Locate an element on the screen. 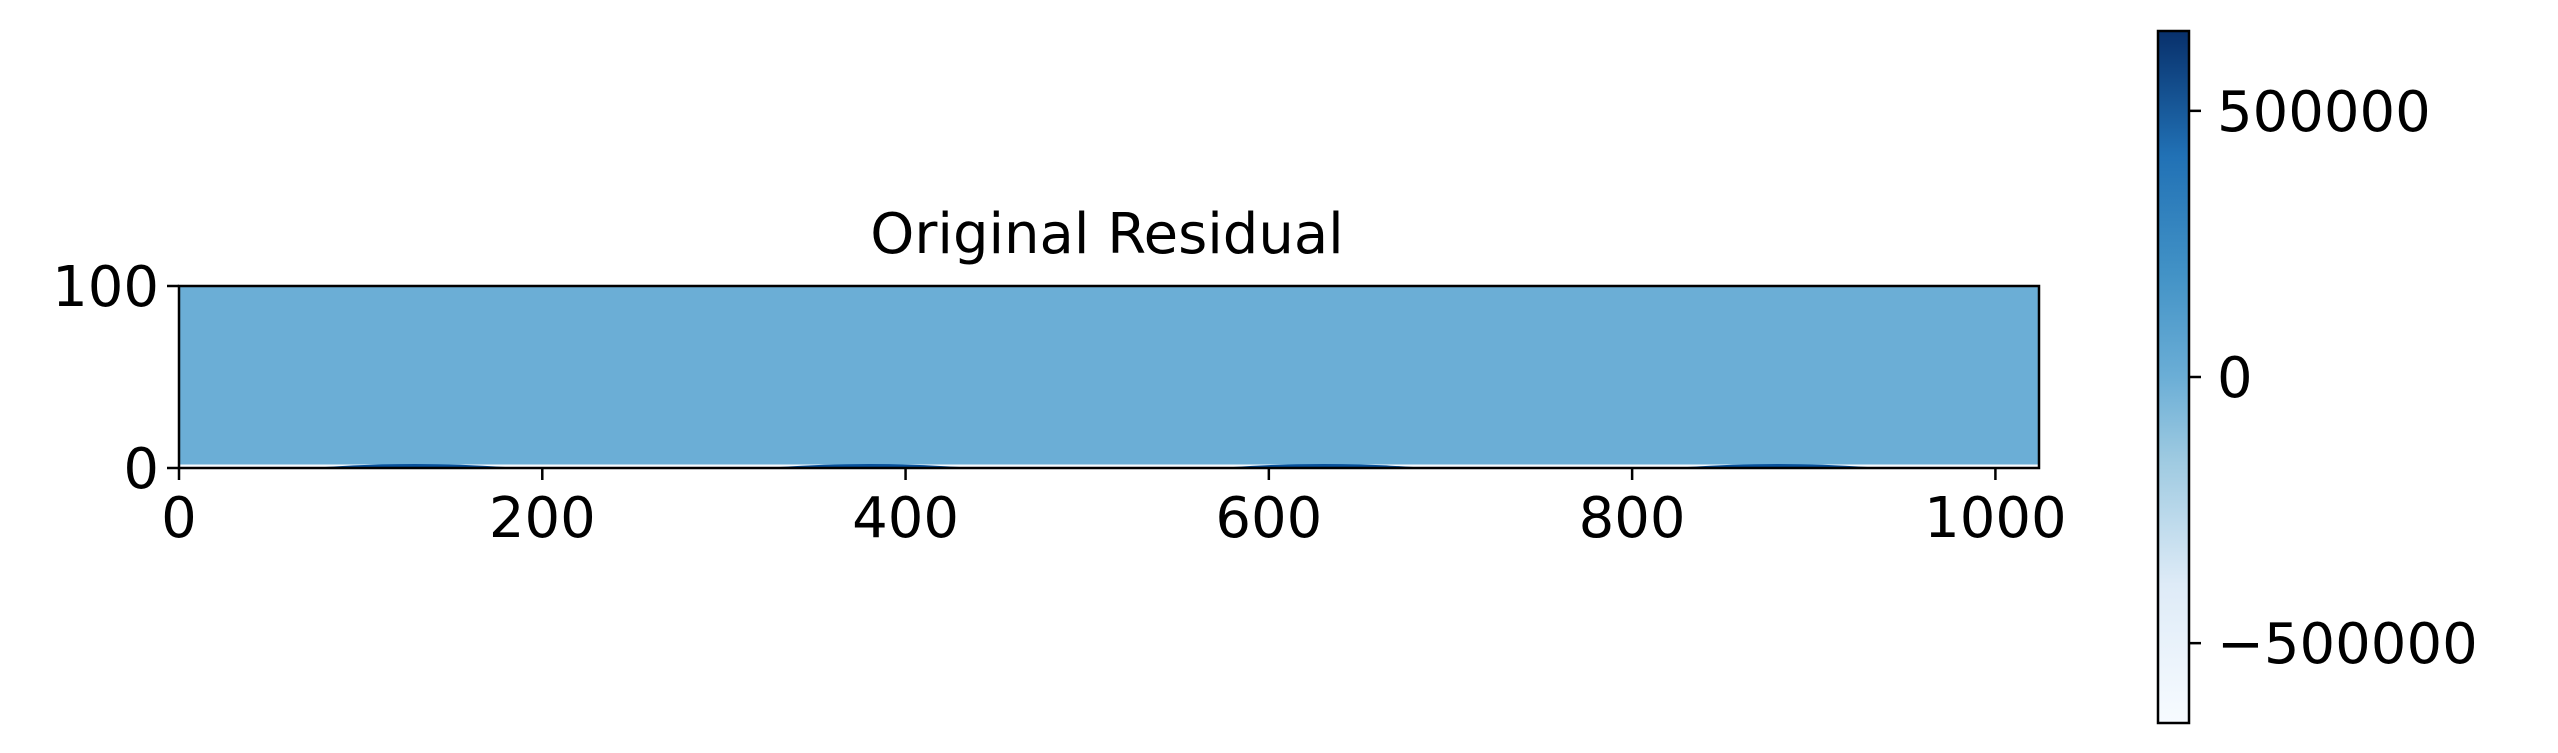 The width and height of the screenshot is (2558, 753). y-tick-label: 0 is located at coordinates (141, 469).